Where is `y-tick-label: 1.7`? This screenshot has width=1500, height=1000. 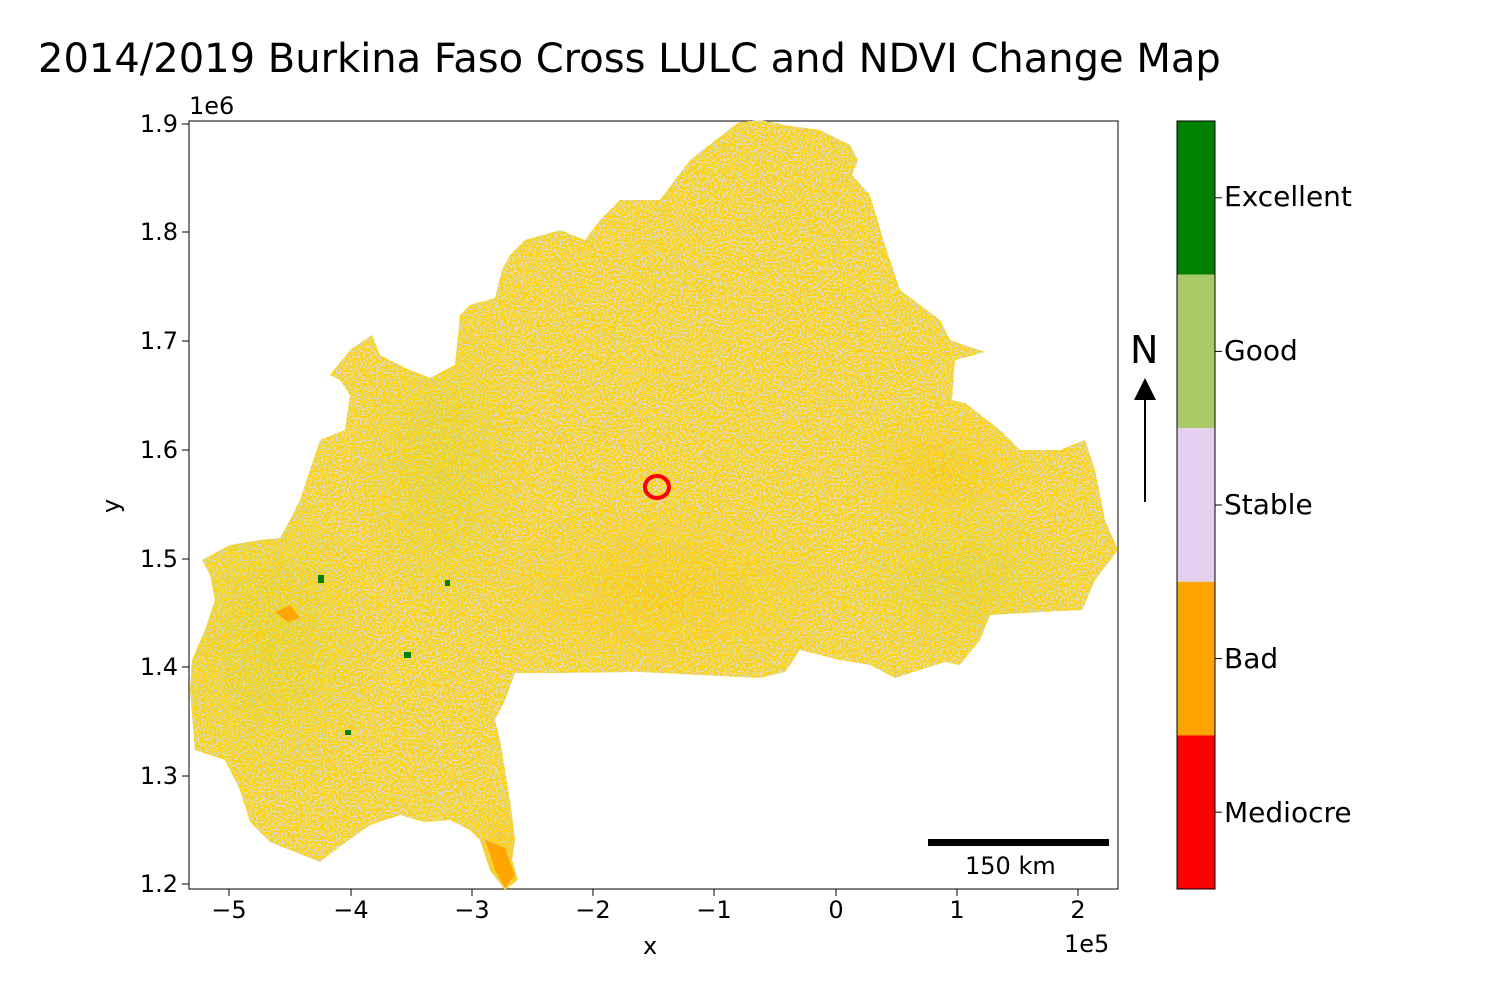
y-tick-label: 1.7 is located at coordinates (158, 341).